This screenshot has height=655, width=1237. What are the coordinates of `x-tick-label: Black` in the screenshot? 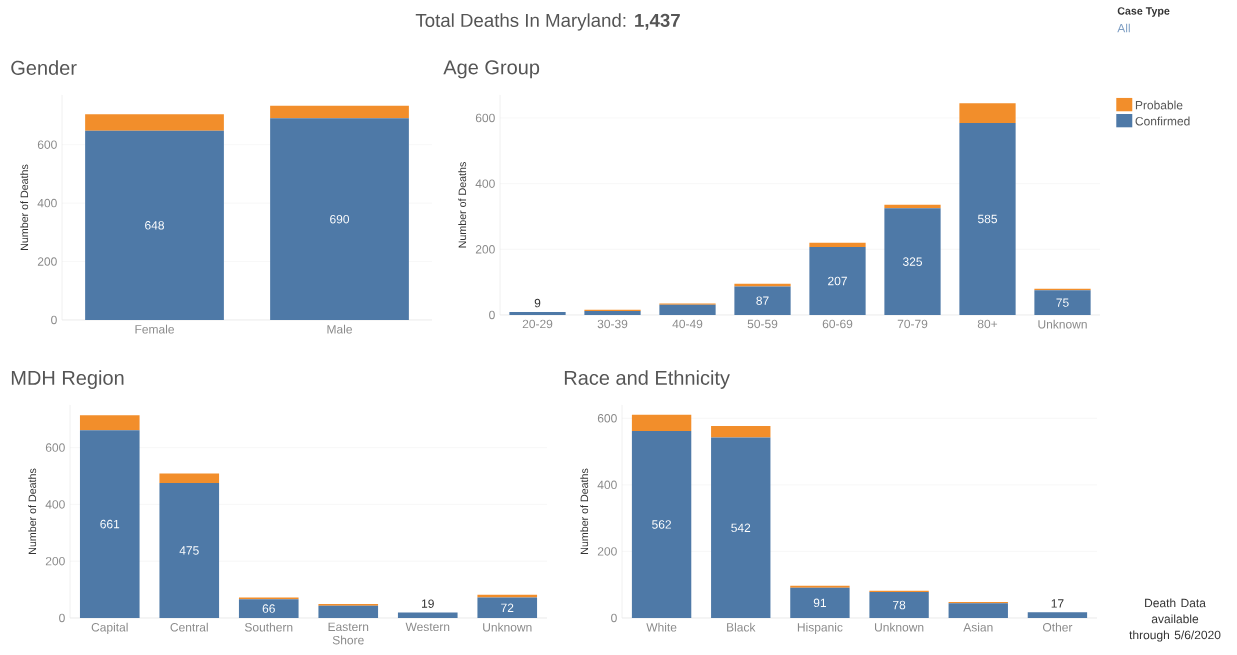 It's located at (741, 627).